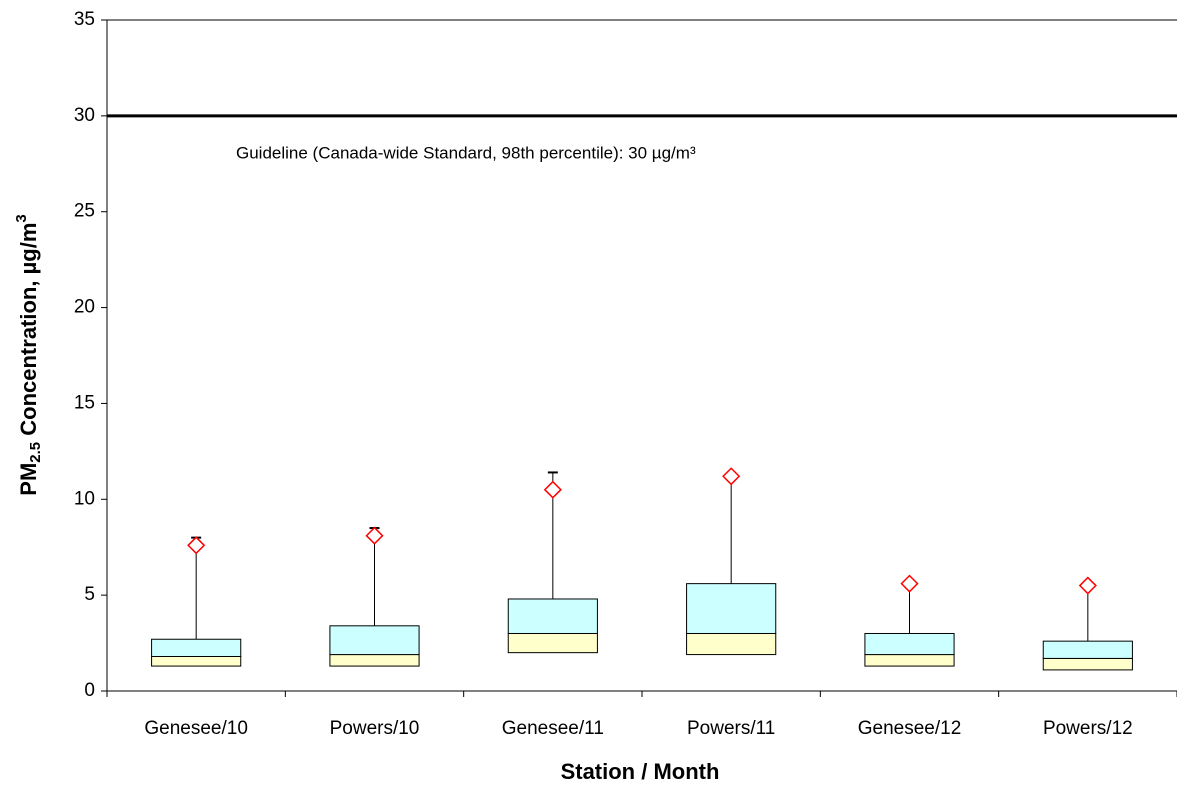  Describe the element at coordinates (84, 402) in the screenshot. I see `y-tick-label: 15` at that location.